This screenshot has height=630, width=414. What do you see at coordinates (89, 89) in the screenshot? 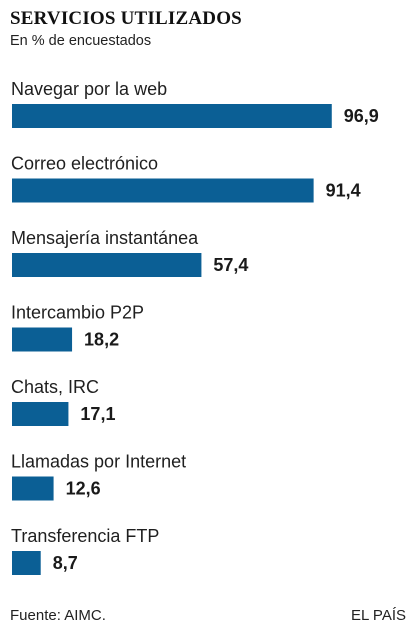
I see `category-label: Navegar por la web` at bounding box center [89, 89].